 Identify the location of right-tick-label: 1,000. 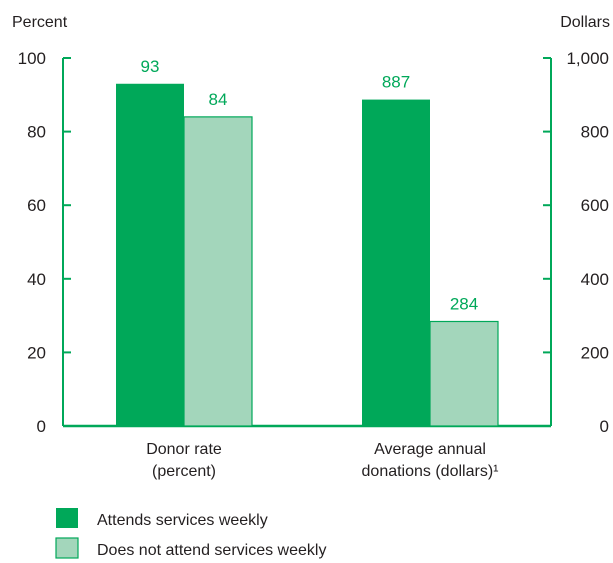
(587, 58).